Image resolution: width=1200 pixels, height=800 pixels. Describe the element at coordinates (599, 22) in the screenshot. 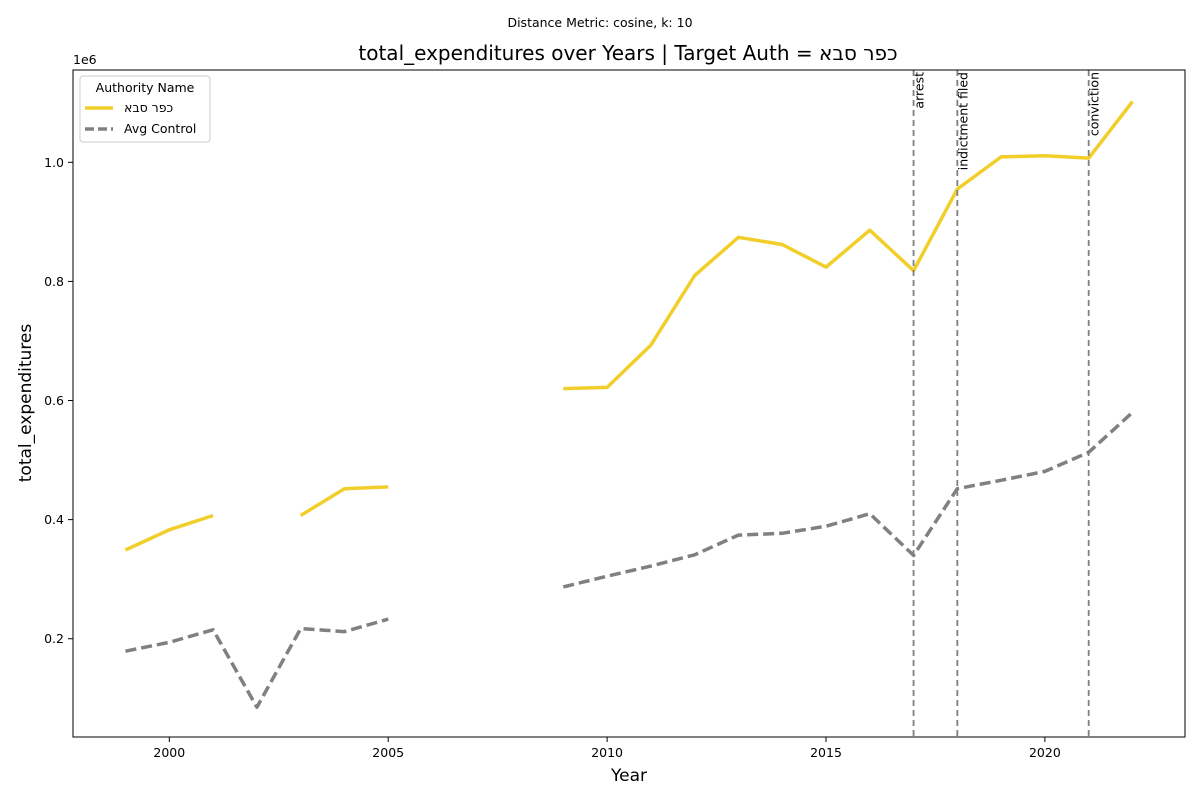

I see `suptitle: Distance Metric: cosine, k: 10` at that location.